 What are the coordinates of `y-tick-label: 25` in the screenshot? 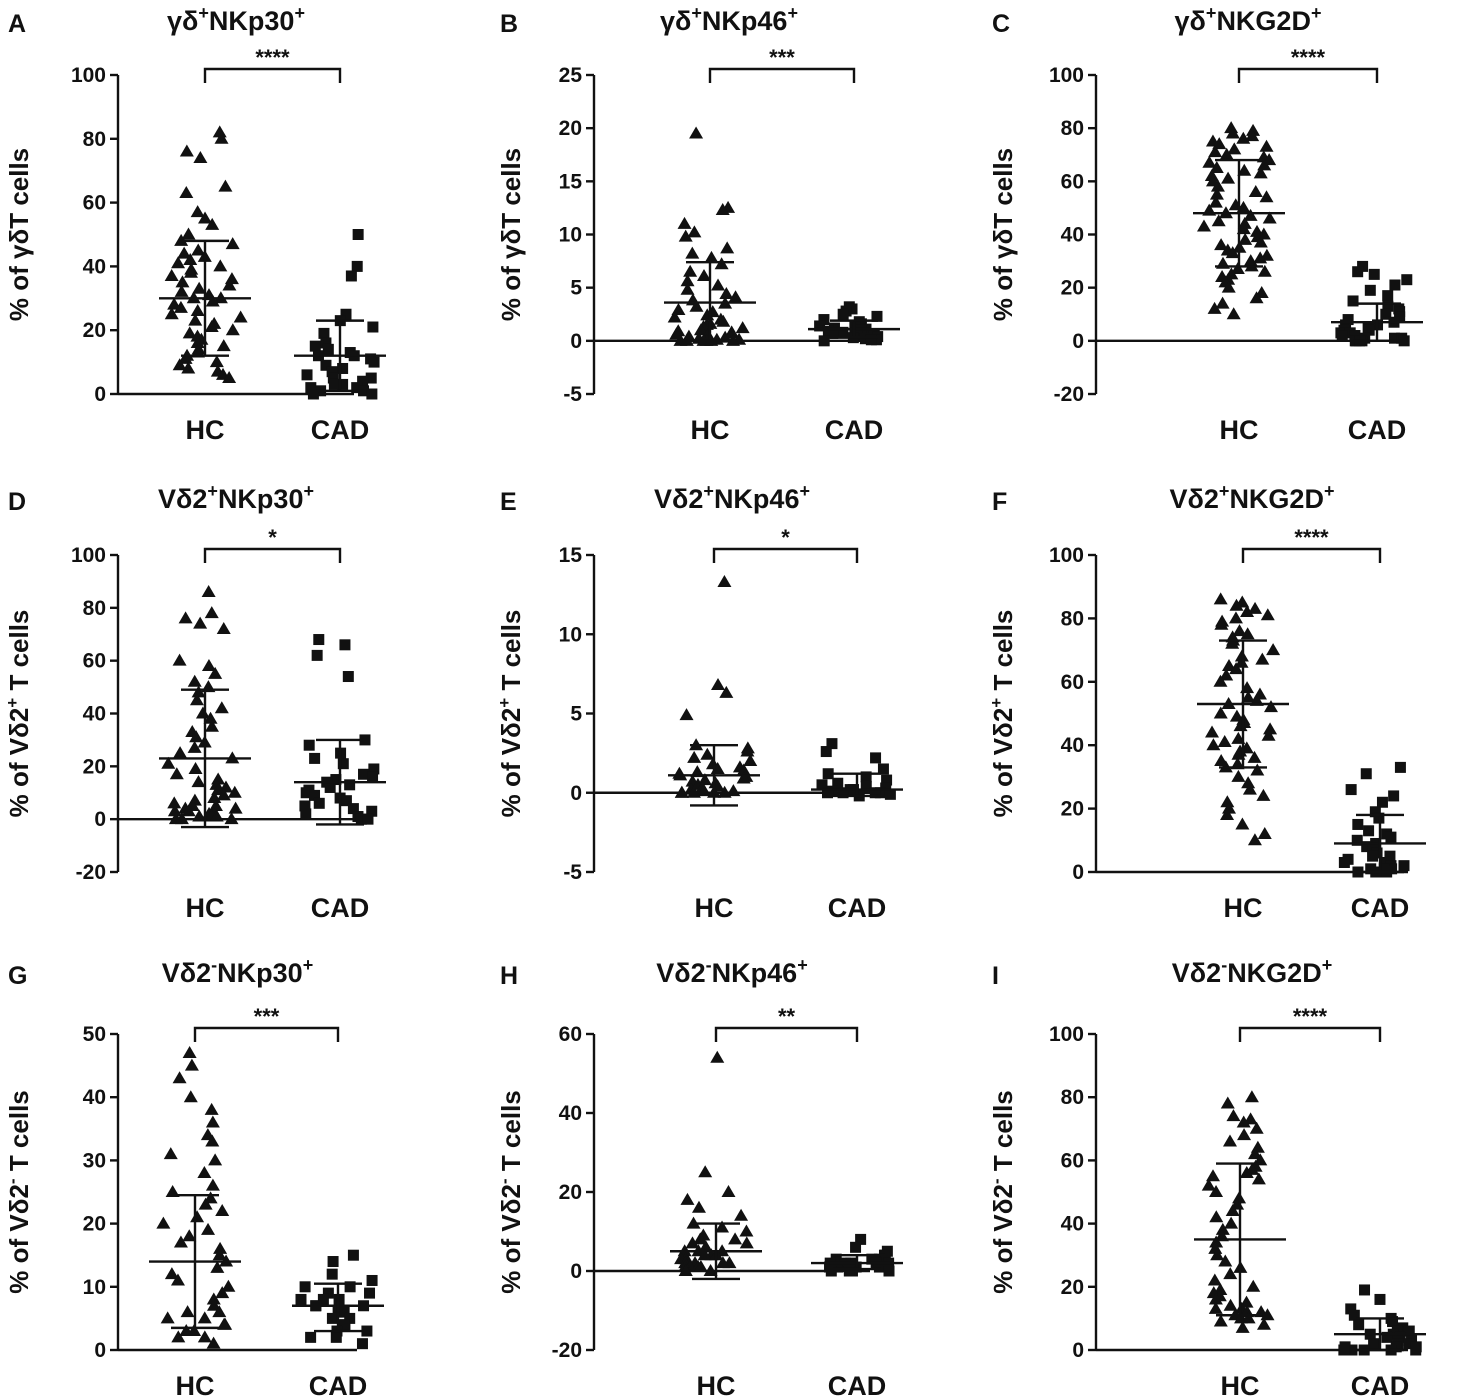 It's located at (571, 75).